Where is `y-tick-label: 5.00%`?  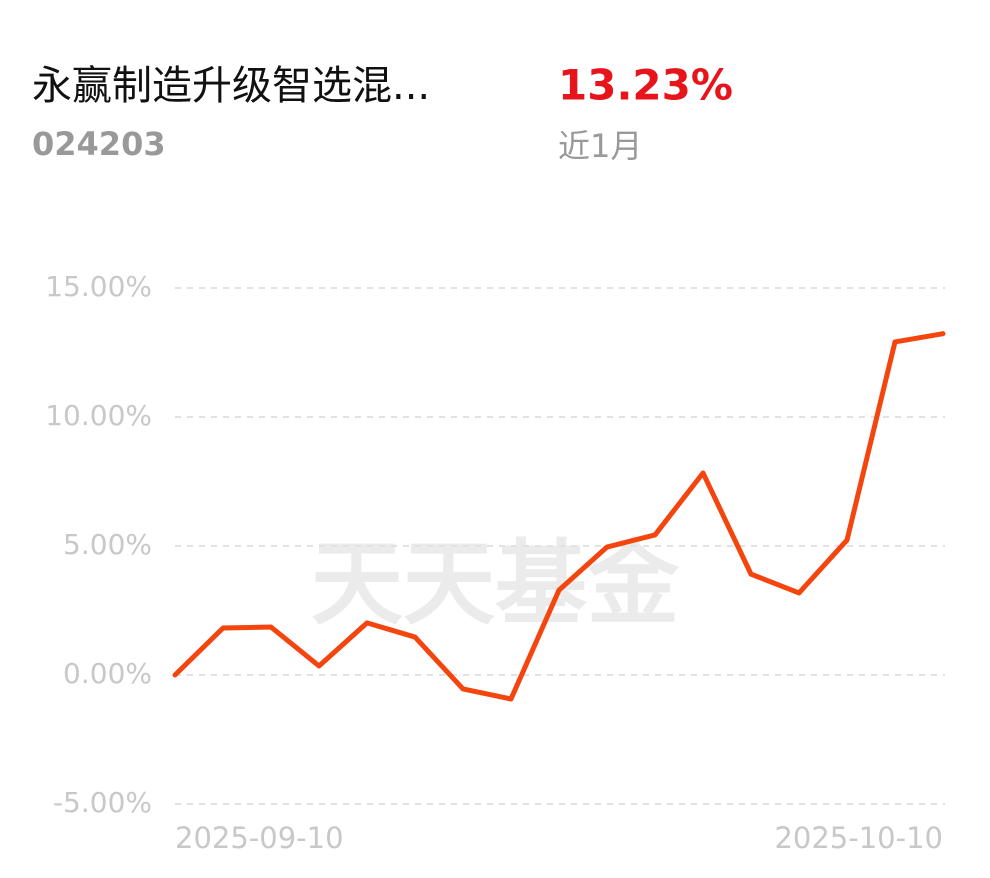 y-tick-label: 5.00% is located at coordinates (107, 544).